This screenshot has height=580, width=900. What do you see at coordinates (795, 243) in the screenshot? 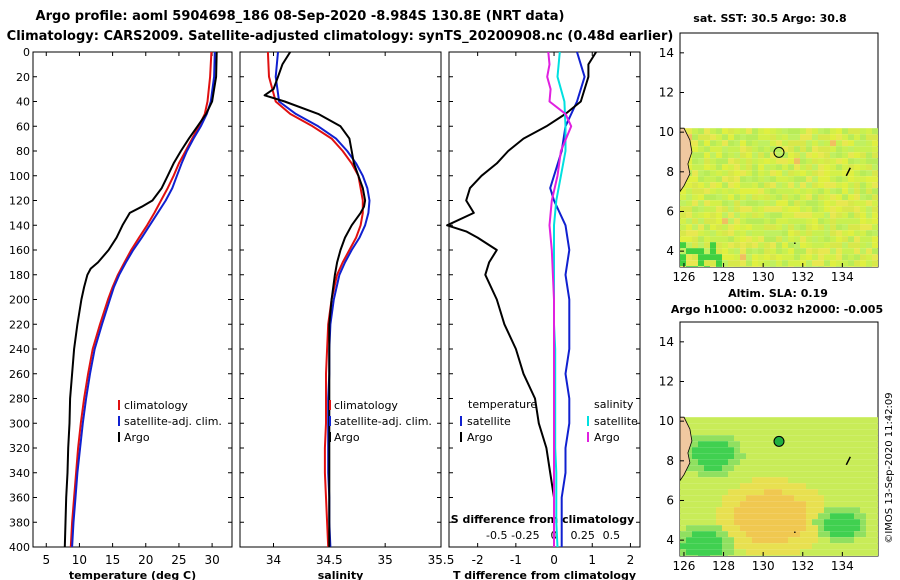
I see `land-islet` at bounding box center [795, 243].